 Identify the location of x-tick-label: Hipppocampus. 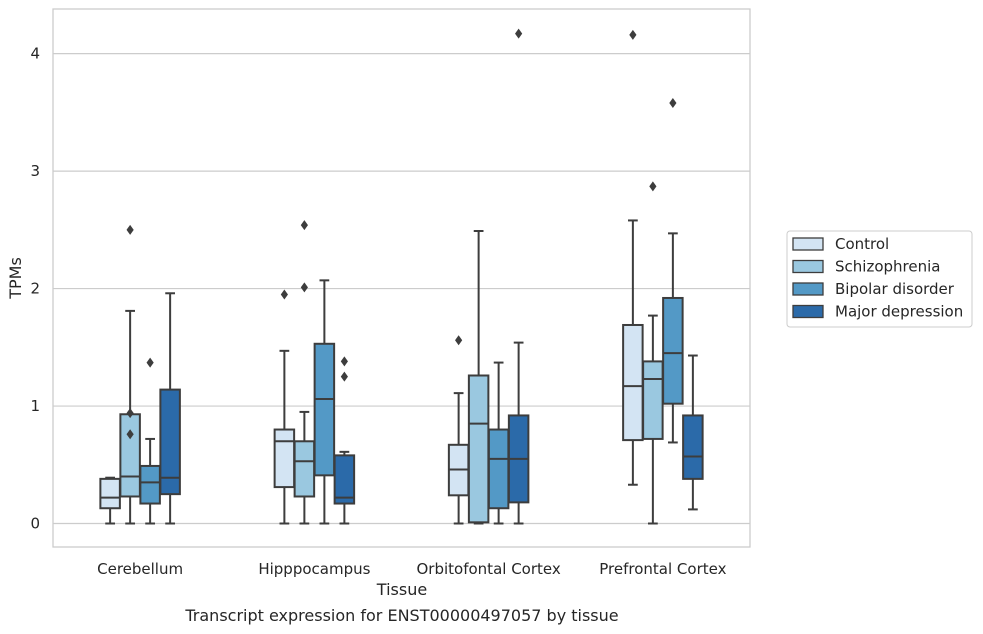
(314, 569).